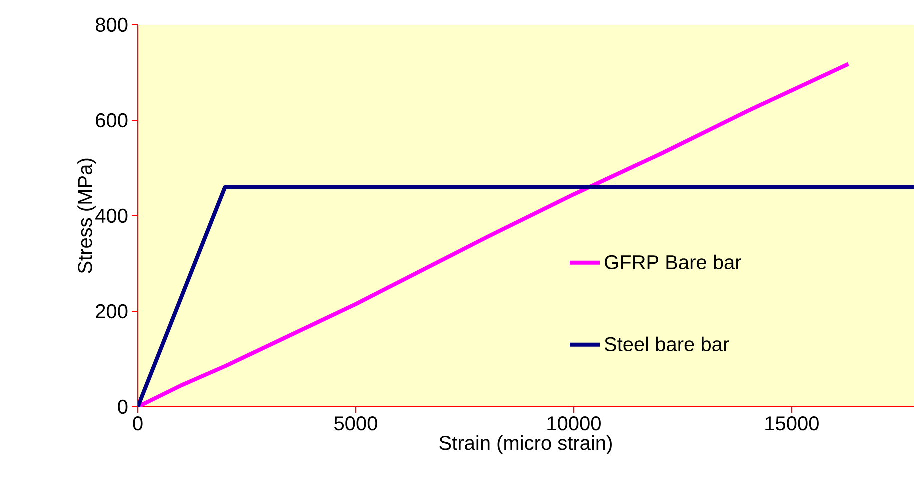 This screenshot has height=501, width=914. I want to click on y-tick-label: 400, so click(112, 216).